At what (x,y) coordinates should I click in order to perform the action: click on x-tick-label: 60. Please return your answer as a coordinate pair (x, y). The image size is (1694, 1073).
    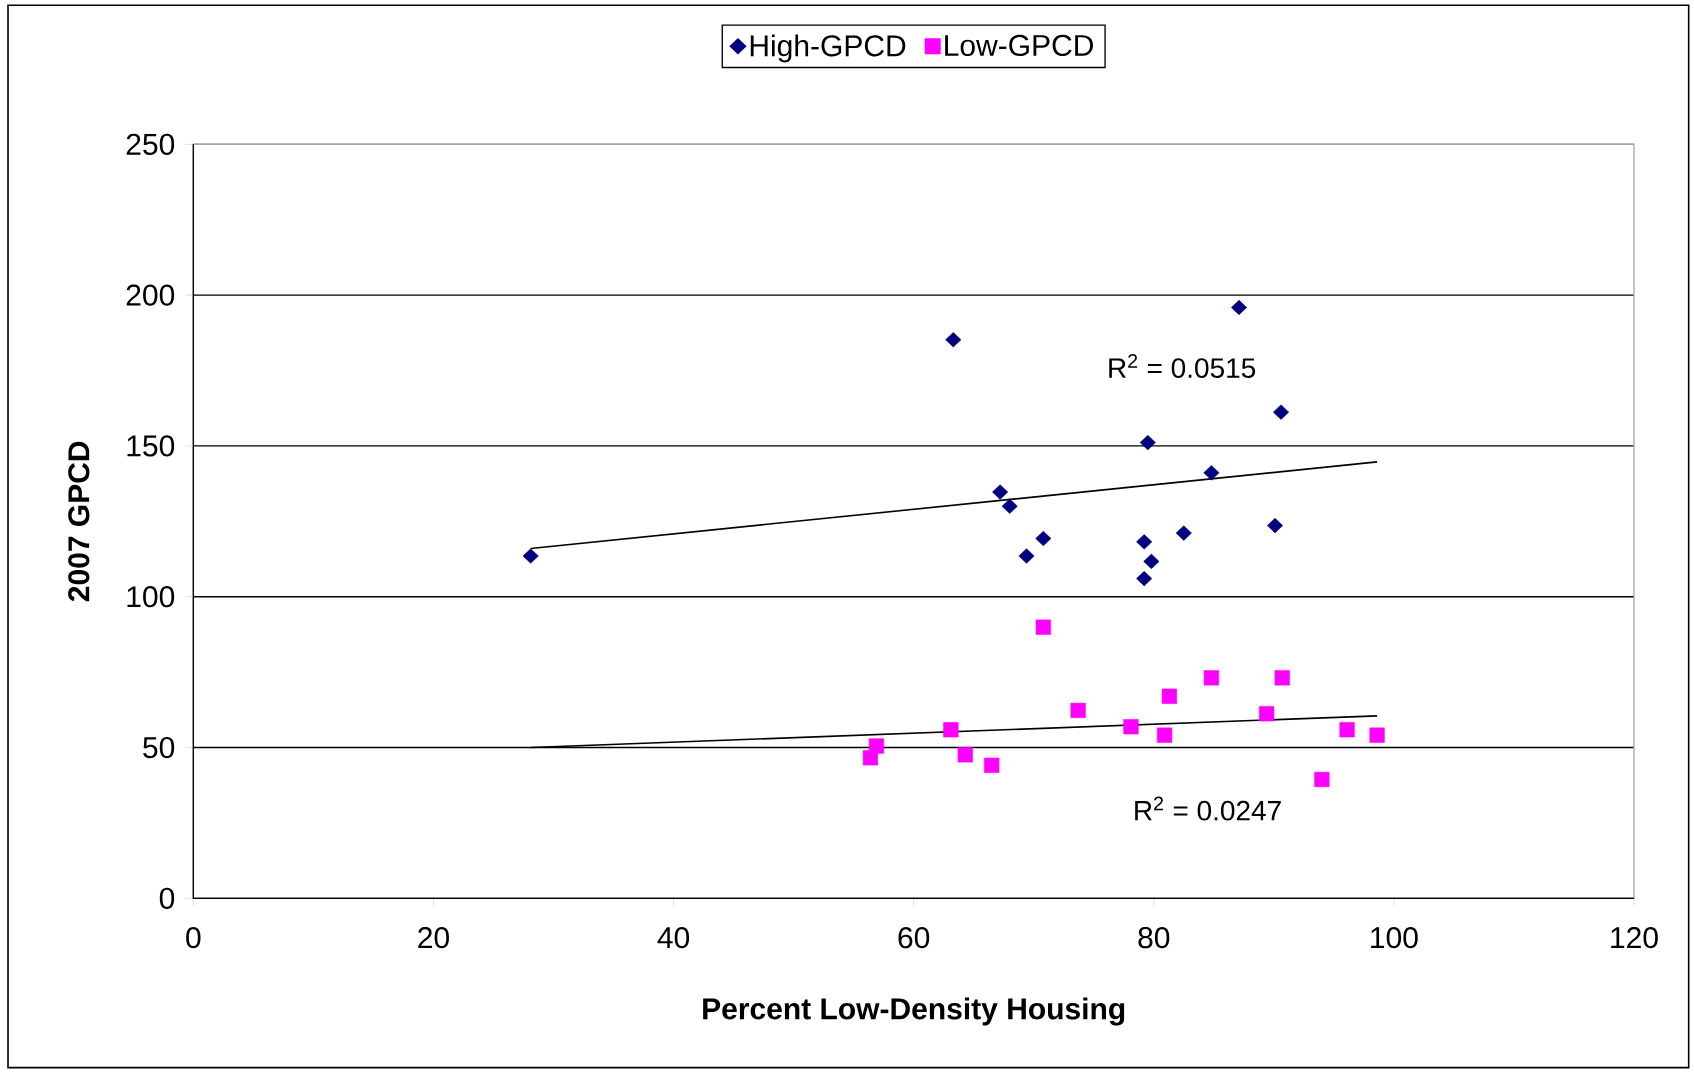
    Looking at the image, I should click on (914, 938).